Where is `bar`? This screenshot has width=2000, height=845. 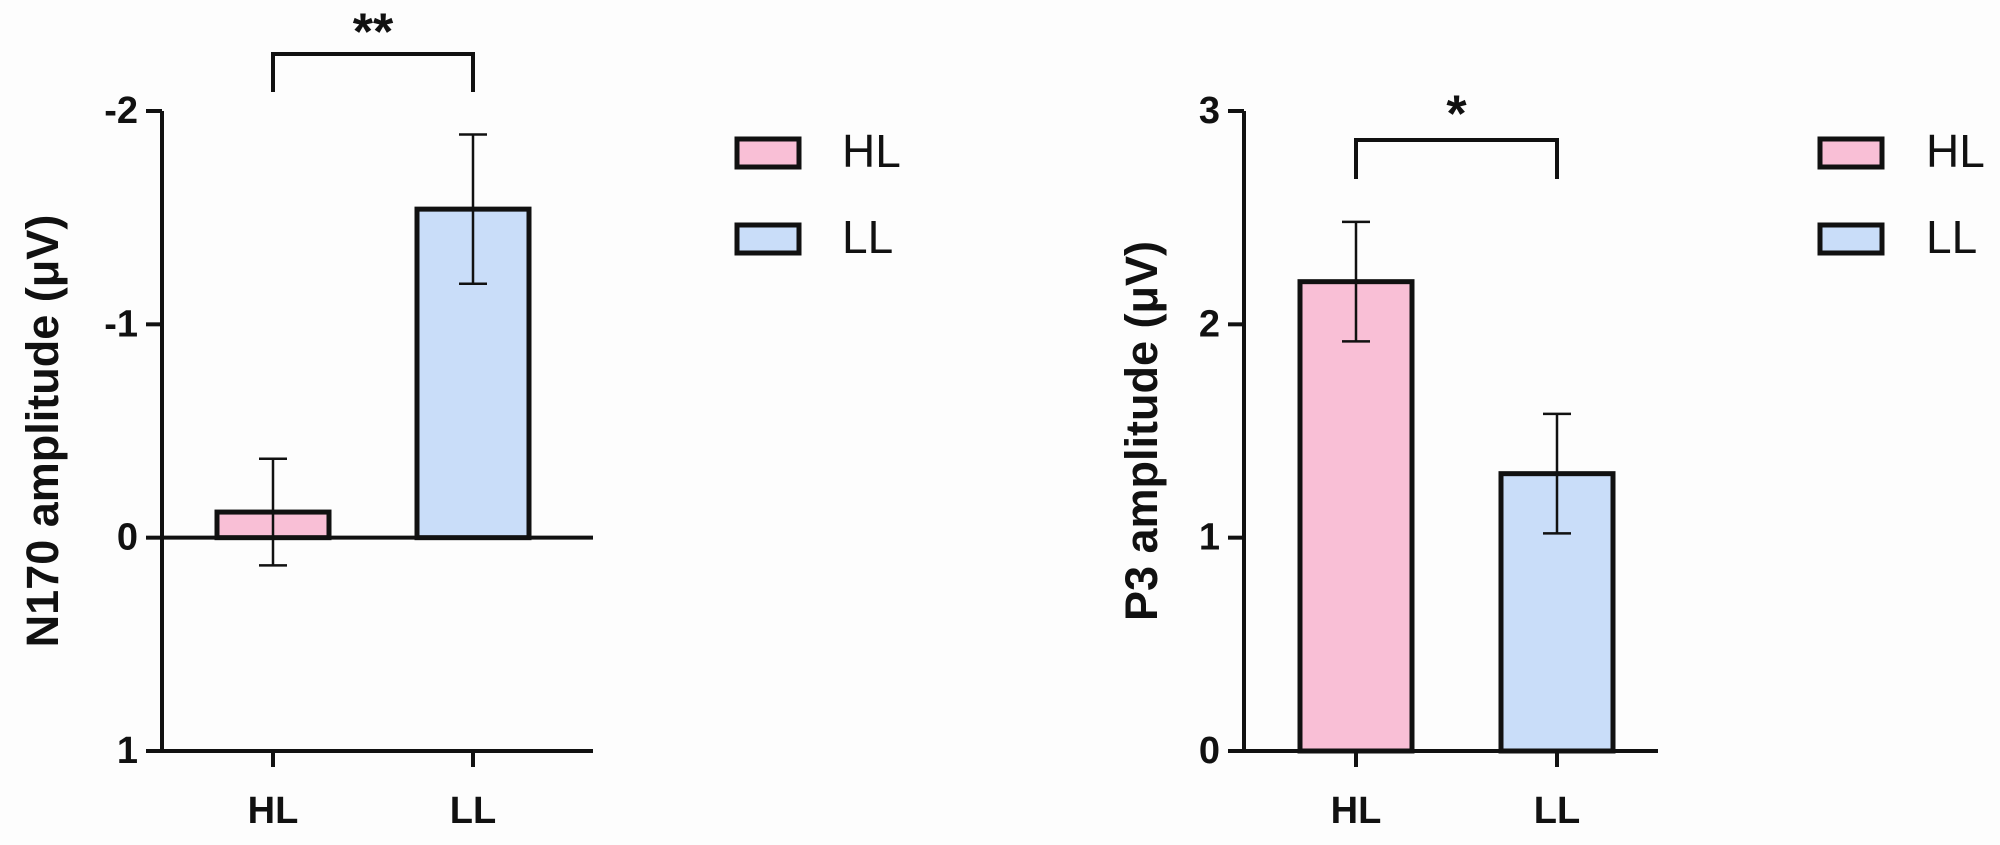 bar is located at coordinates (1356, 516).